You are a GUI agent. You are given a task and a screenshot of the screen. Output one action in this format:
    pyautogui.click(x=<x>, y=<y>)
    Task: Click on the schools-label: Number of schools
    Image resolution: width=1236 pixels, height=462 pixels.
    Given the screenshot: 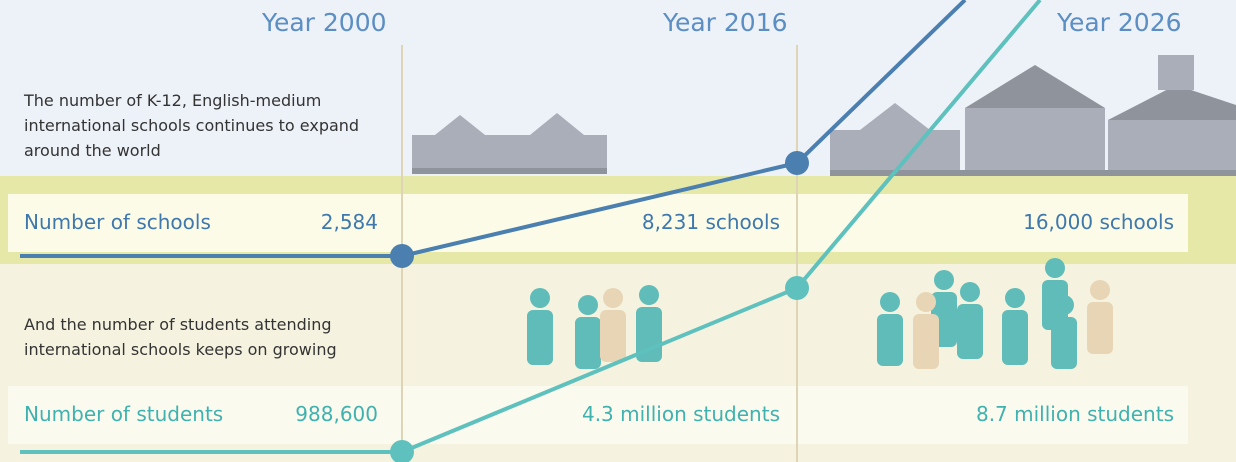 What is the action you would take?
    pyautogui.click(x=117, y=222)
    